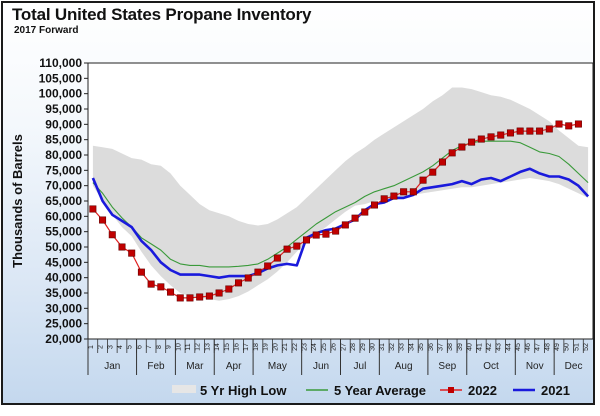  Describe the element at coordinates (411, 347) in the screenshot. I see `x-week-label: 34` at that location.